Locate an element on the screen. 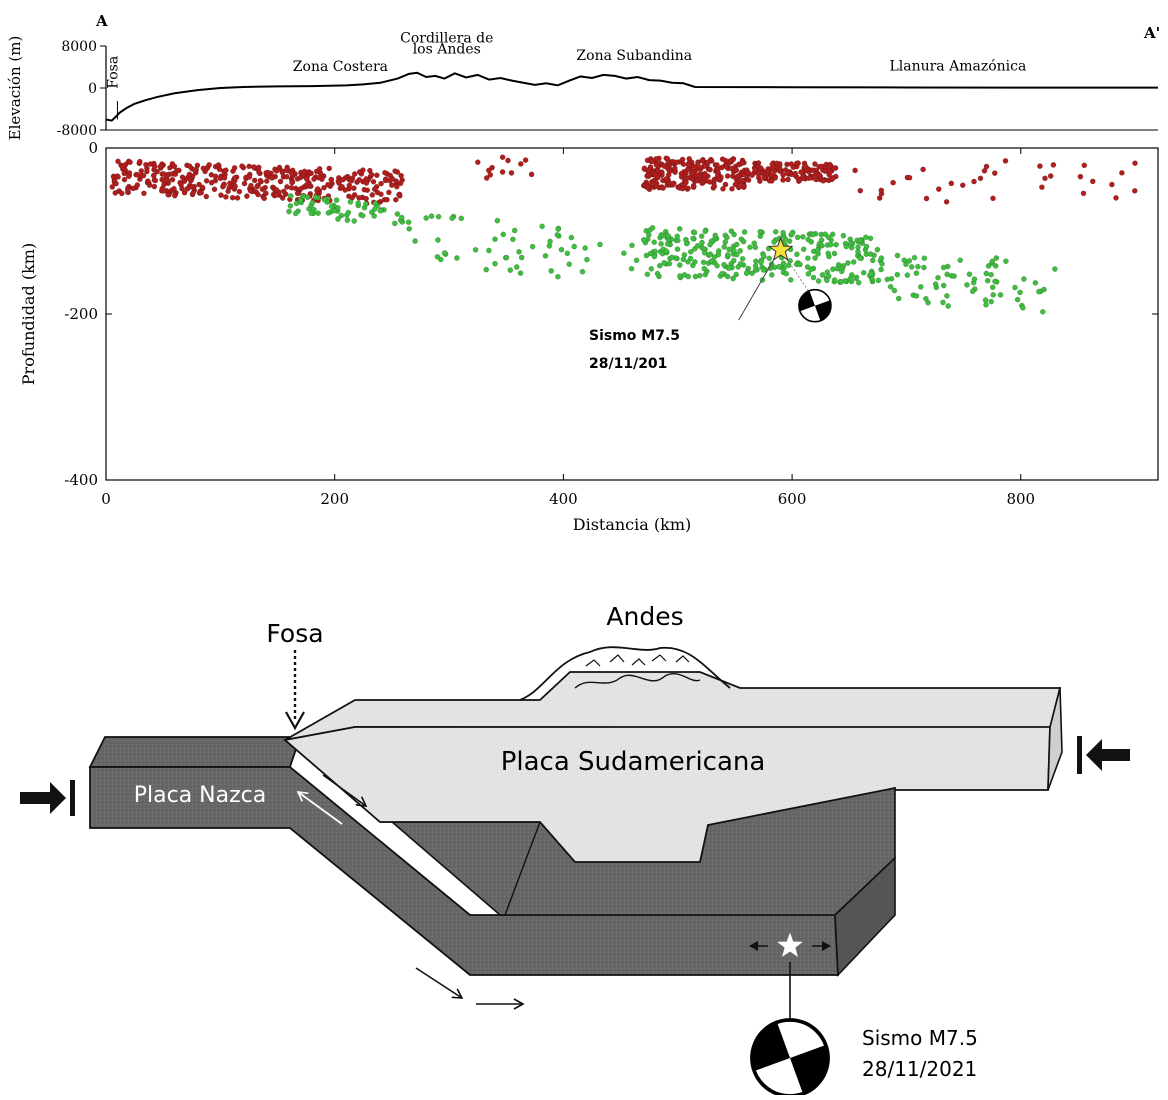 This screenshot has height=1100, width=1168. elevation-annotation: Zona Costera is located at coordinates (340, 67).